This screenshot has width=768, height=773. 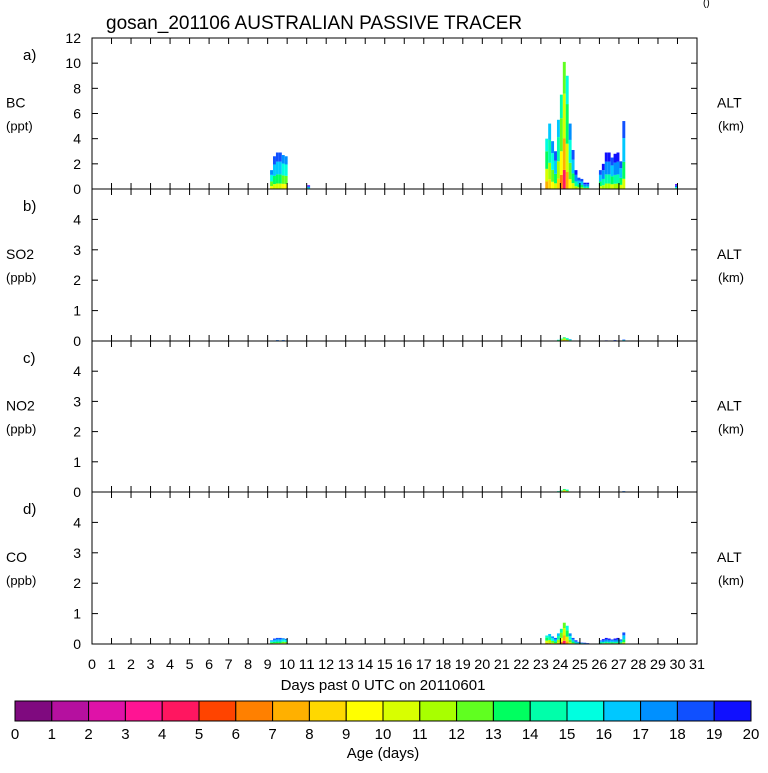 I want to click on x-tick-label: 11, so click(x=307, y=664).